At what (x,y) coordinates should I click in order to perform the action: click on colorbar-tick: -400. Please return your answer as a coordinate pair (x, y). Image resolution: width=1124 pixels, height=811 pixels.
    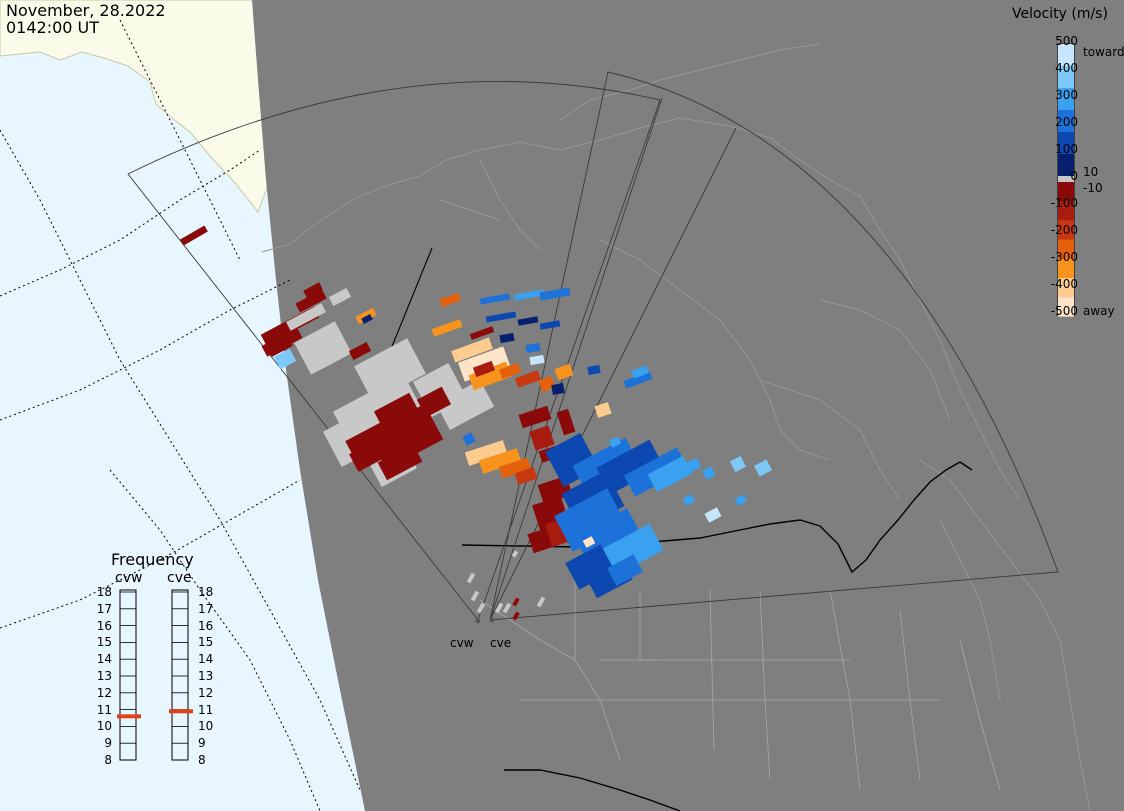
    Looking at the image, I should click on (1064, 284).